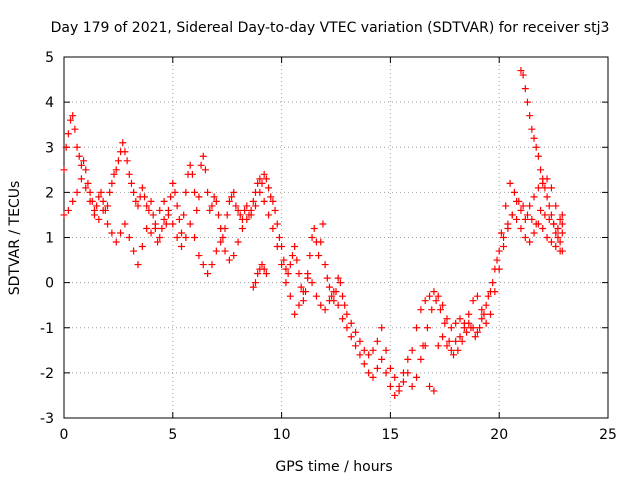 Image resolution: width=640 pixels, height=480 pixels. Describe the element at coordinates (390, 435) in the screenshot. I see `x-tick-label: 15` at that location.